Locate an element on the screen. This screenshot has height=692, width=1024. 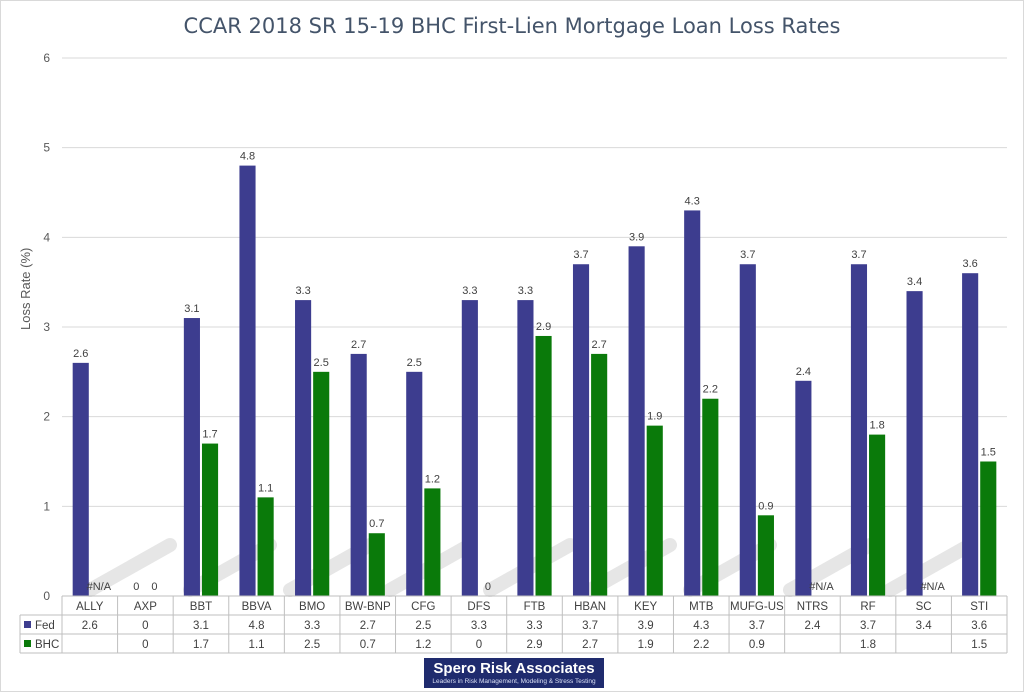
y-tick-label: 6 is located at coordinates (46, 58).